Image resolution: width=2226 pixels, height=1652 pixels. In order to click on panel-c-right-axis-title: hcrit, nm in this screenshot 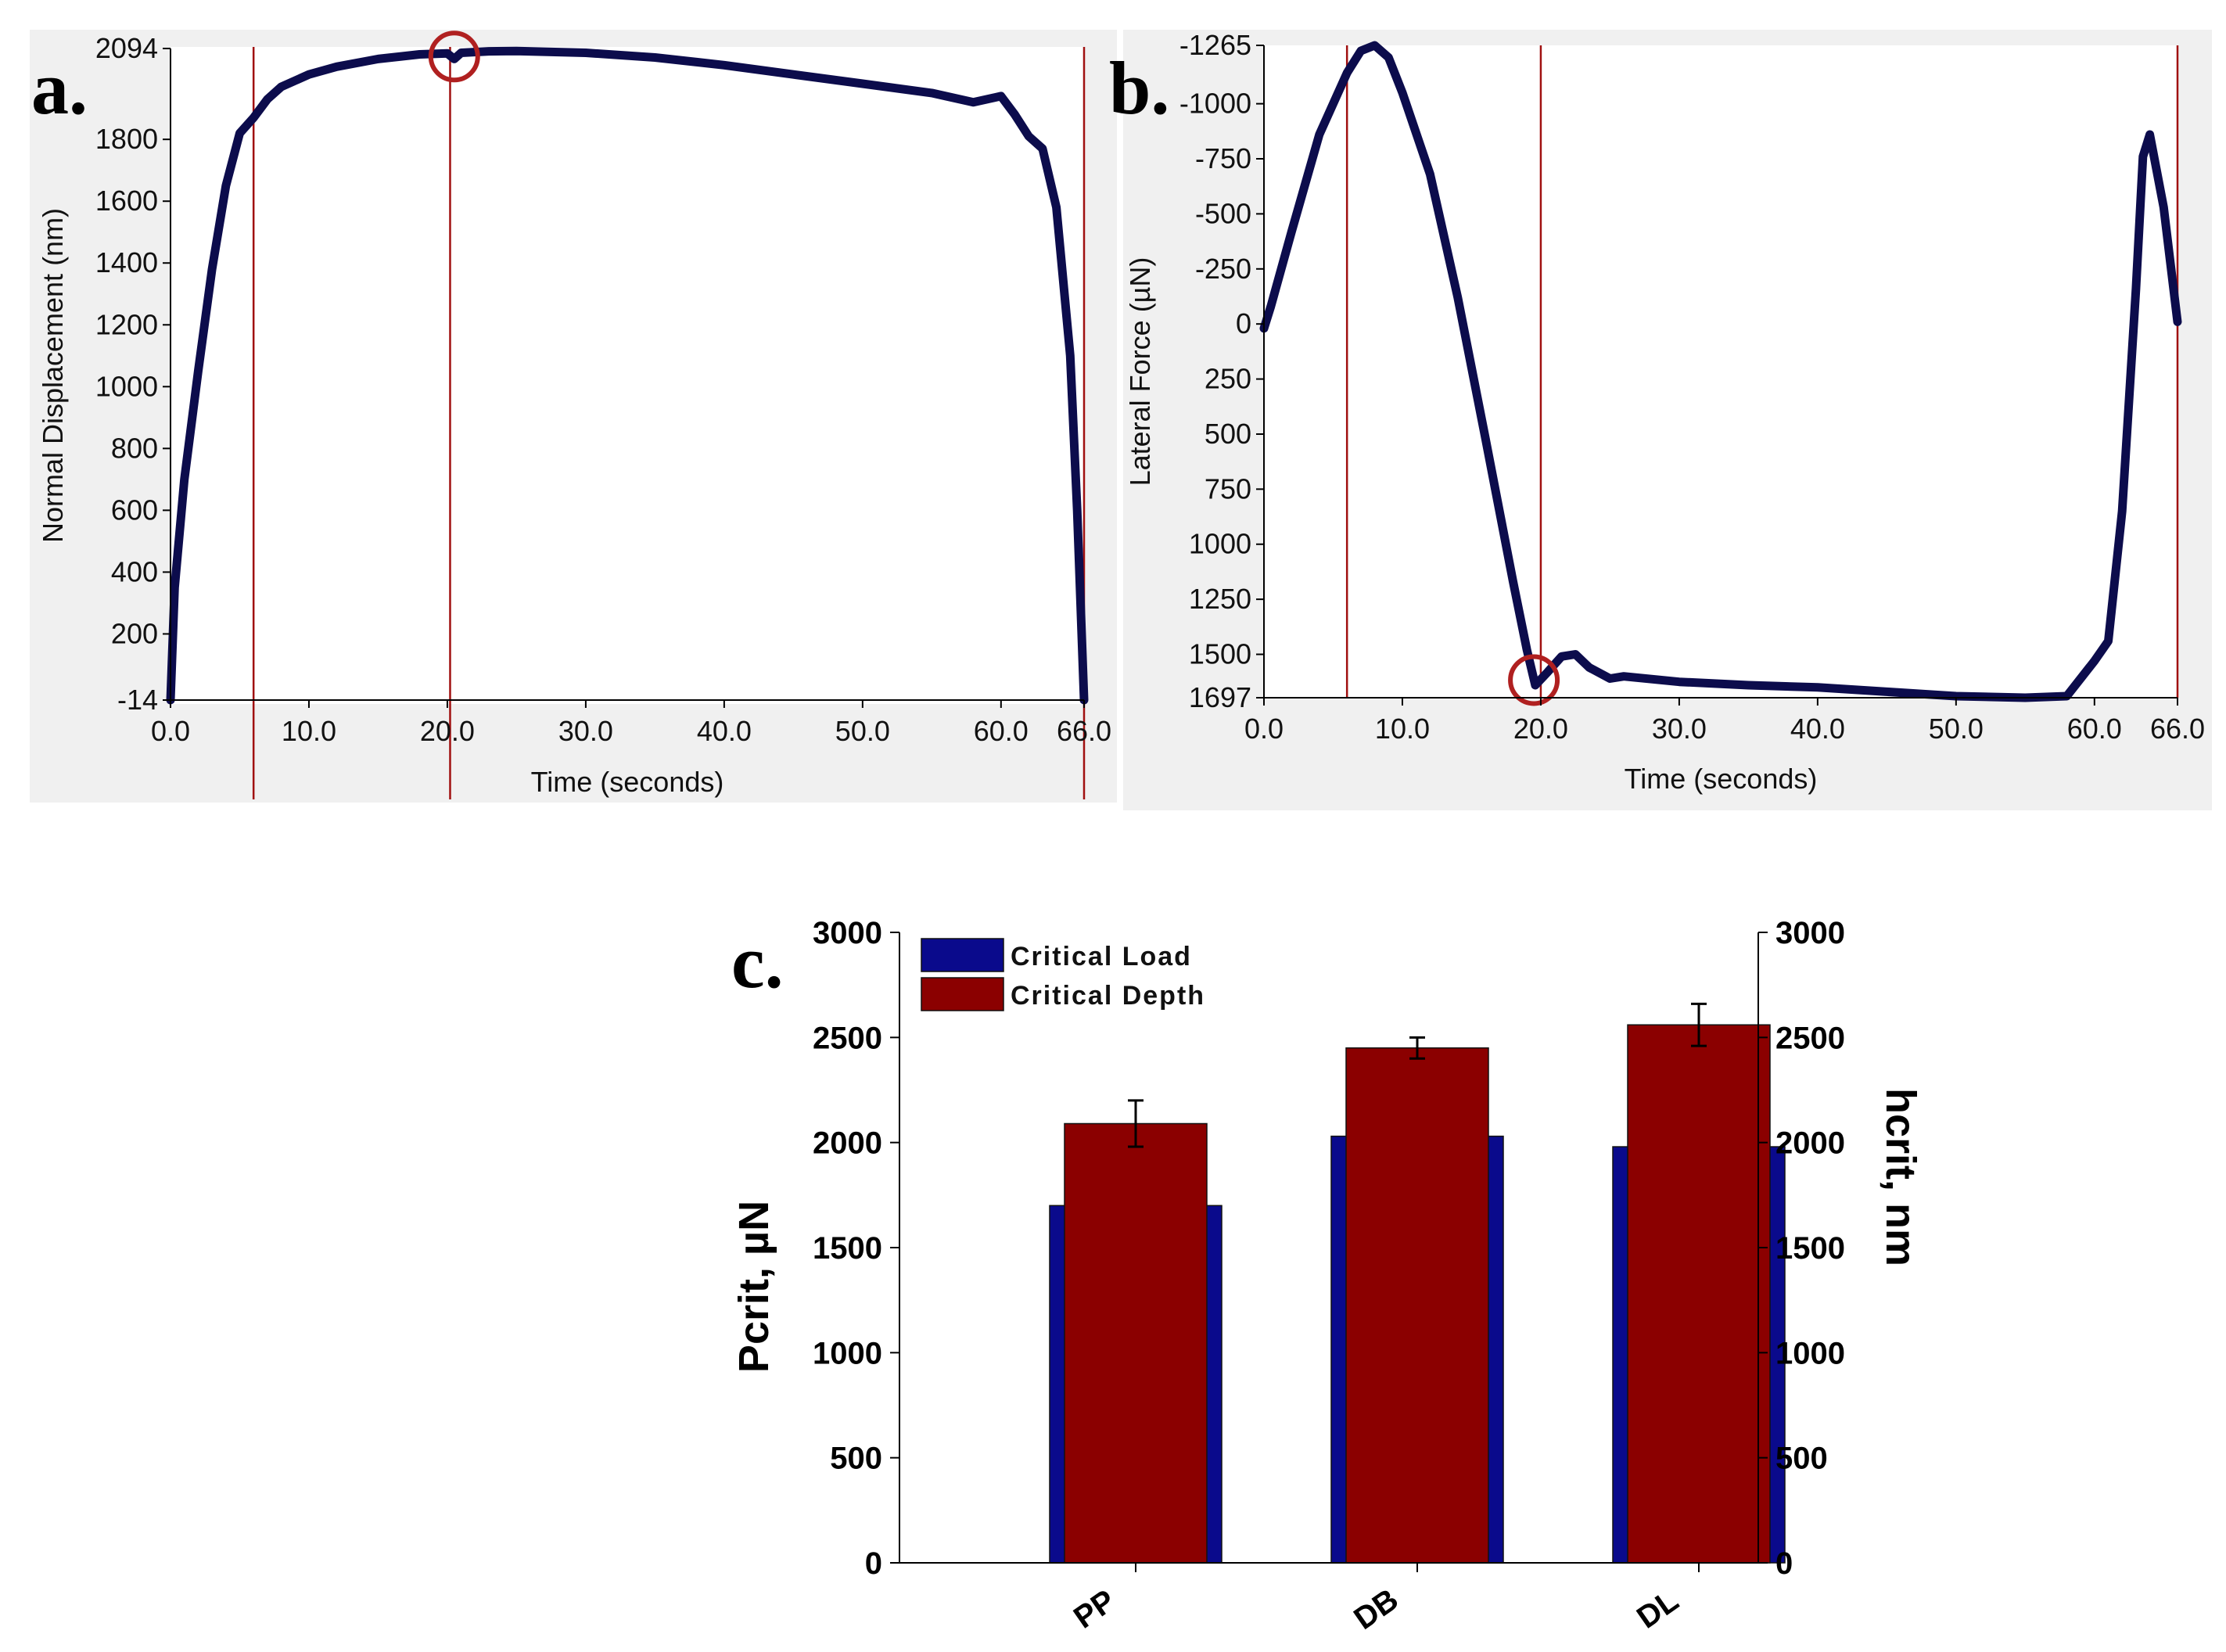, I will do `click(1900, 1177)`.